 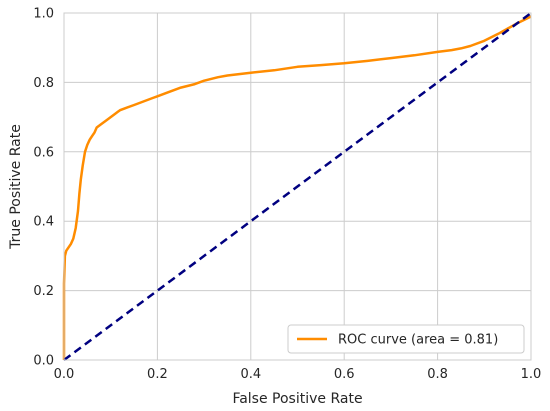 What do you see at coordinates (437, 374) in the screenshot?
I see `x-tick-label: 0.8` at bounding box center [437, 374].